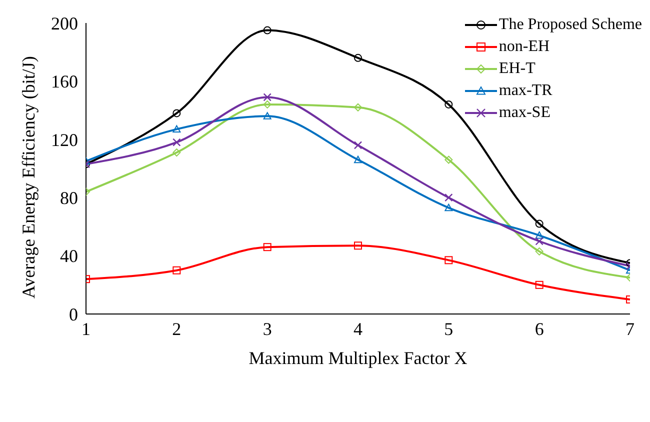 Image resolution: width=650 pixels, height=422 pixels. I want to click on legend-label: max-TR, so click(525, 91).